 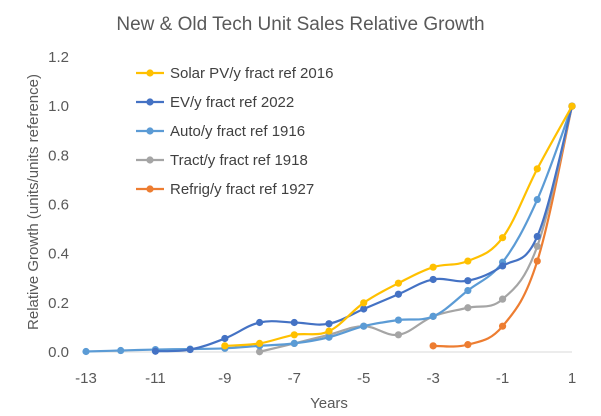 What do you see at coordinates (58, 106) in the screenshot?
I see `y-tick-label: 1.0` at bounding box center [58, 106].